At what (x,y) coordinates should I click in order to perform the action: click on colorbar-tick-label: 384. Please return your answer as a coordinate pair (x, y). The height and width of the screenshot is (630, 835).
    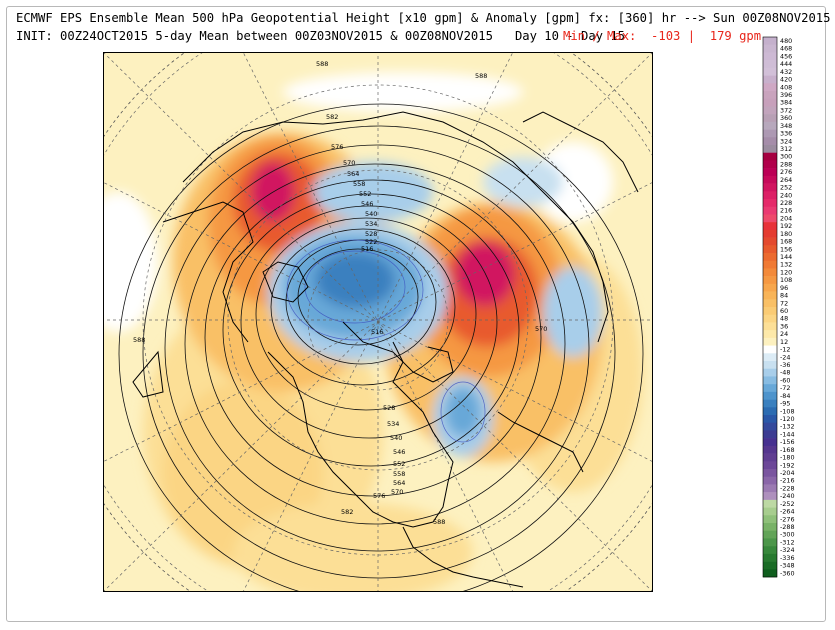
    Looking at the image, I should click on (786, 103).